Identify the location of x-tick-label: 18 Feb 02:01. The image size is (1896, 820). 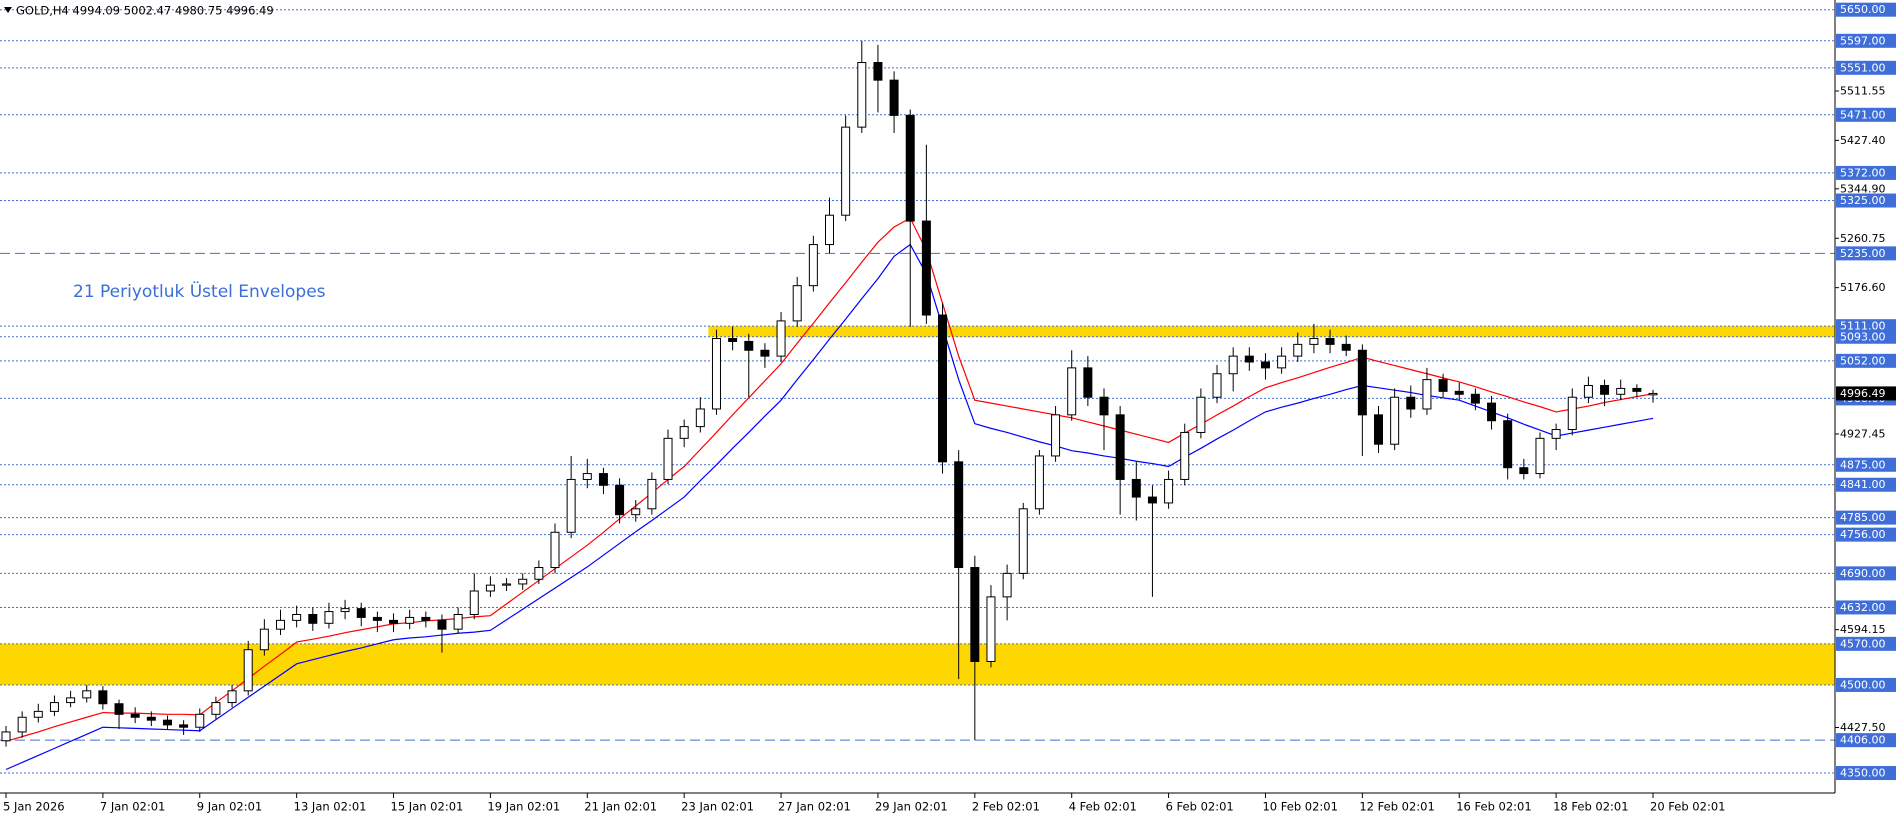
(1590, 807).